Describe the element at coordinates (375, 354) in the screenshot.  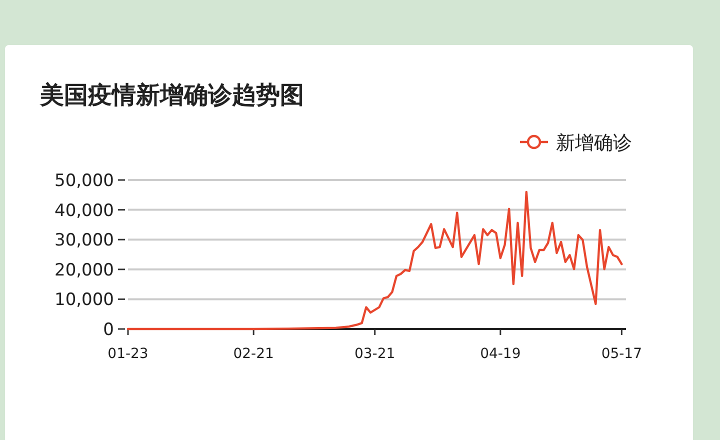
I see `x-tick-label: 03-21` at that location.